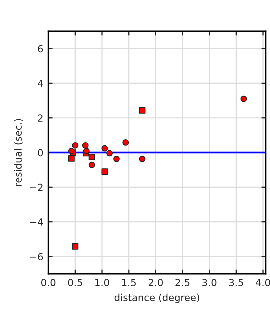 The height and width of the screenshot is (315, 270). I want to click on y-tick-label: 0, so click(41, 153).